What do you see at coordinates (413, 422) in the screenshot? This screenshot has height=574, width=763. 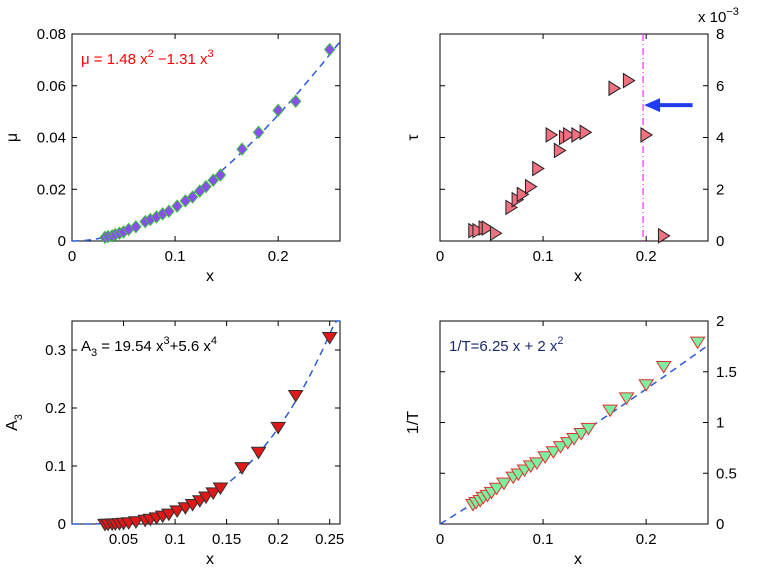 I see `y-axis-label: 1/T` at bounding box center [413, 422].